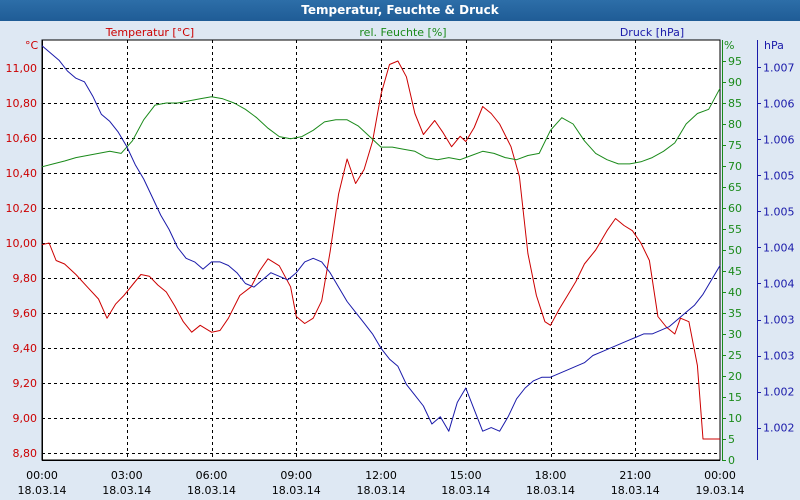  What do you see at coordinates (400, 10) in the screenshot?
I see `window-title: Temperatur, Feuchte & Druck` at bounding box center [400, 10].